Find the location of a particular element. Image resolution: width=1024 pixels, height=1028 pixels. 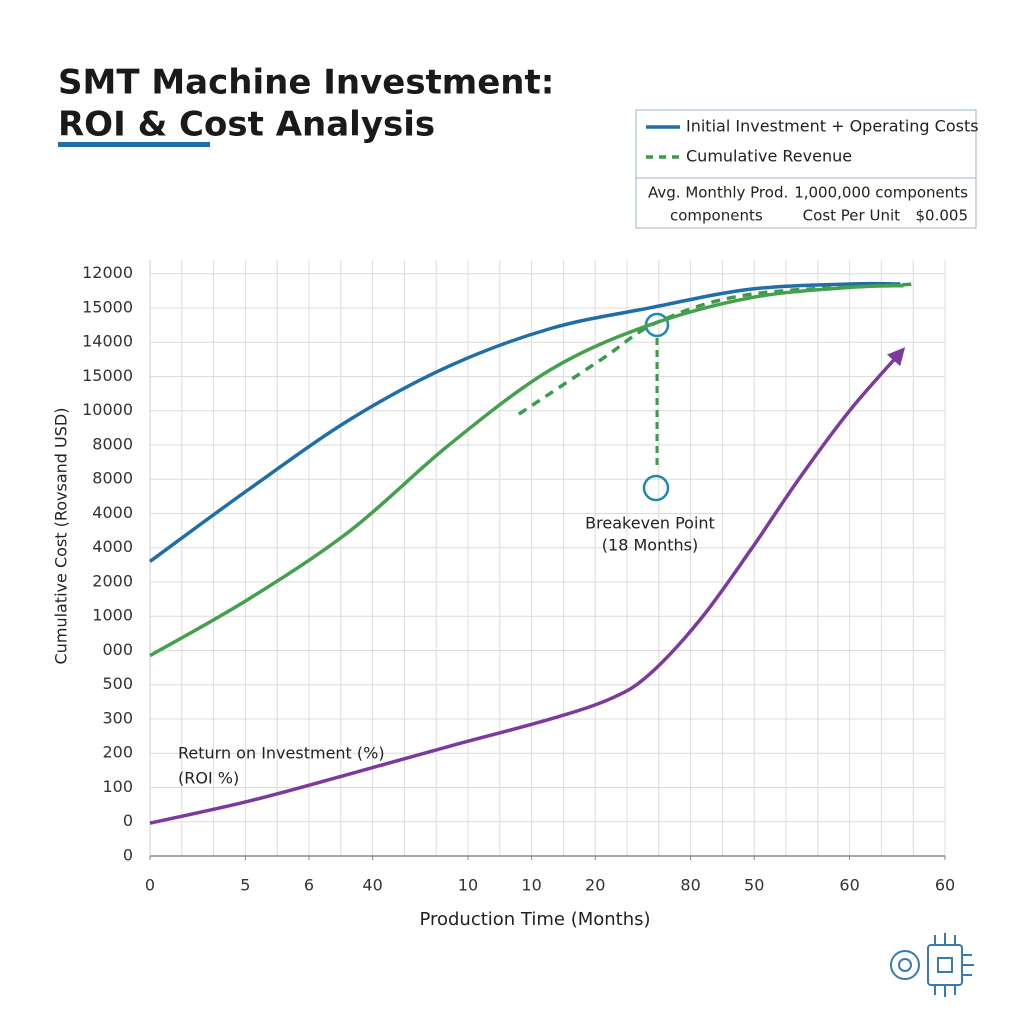

info-text: 1,000,000 components is located at coordinates (881, 193).